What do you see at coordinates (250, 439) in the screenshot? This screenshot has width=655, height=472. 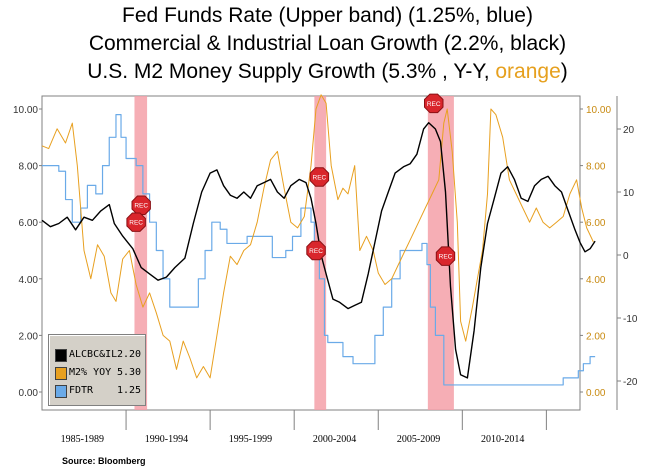 I see `x-axis-tick-label: 1995-1999` at bounding box center [250, 439].